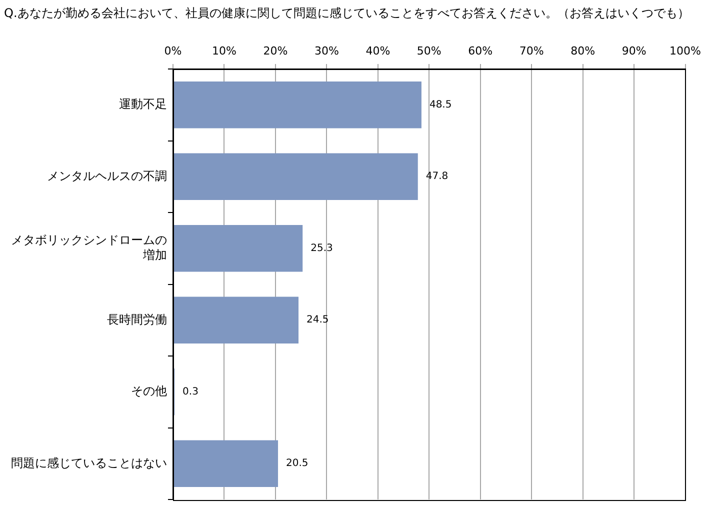  I want to click on y-tick-label: 長時間労働, so click(137, 319).